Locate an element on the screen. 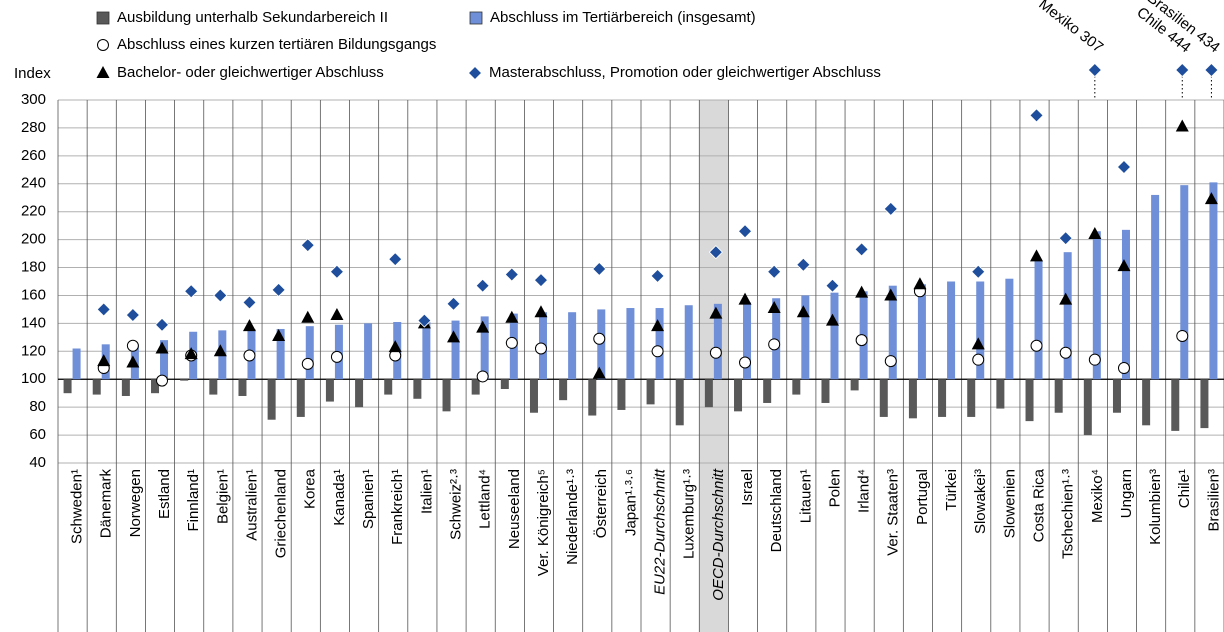 The image size is (1224, 632). x-tick-label: Australien¹ is located at coordinates (251, 505).